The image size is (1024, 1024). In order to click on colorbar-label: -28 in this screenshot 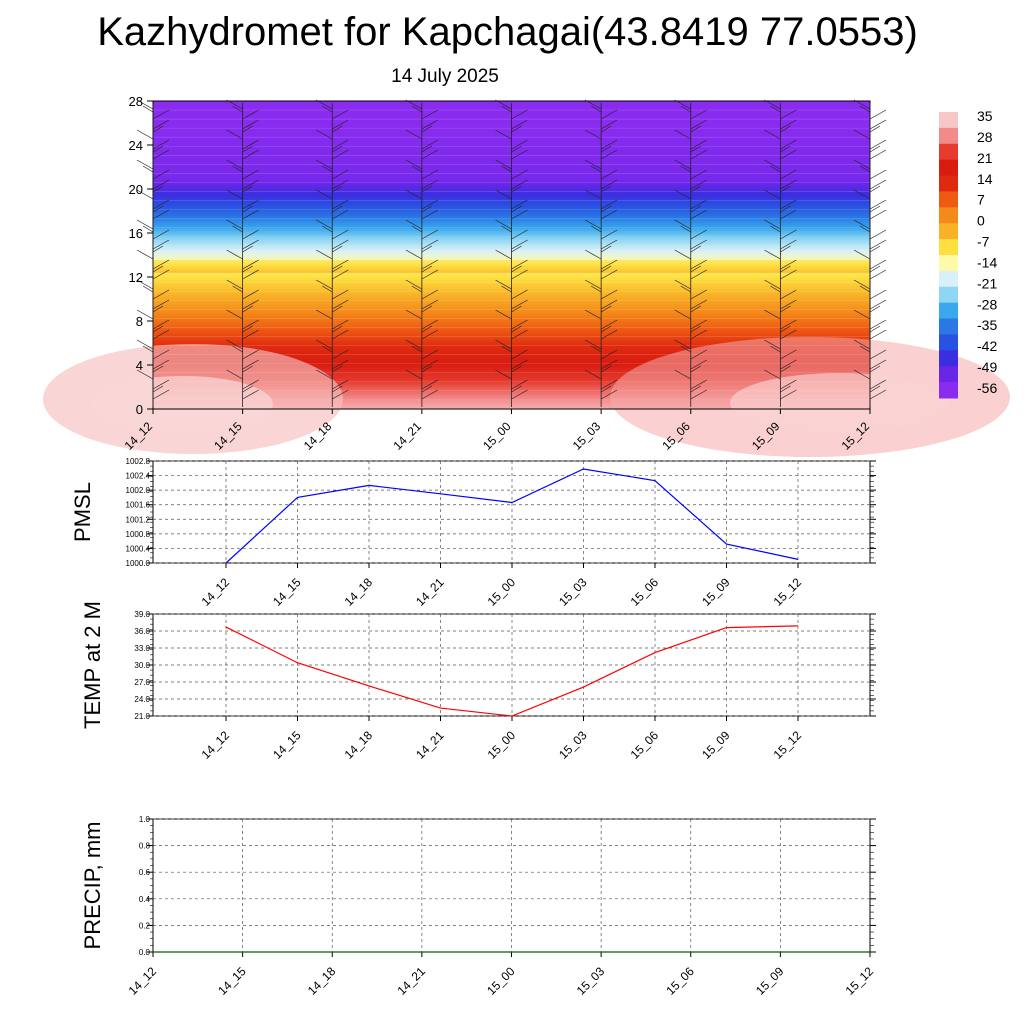, I will do `click(987, 304)`.